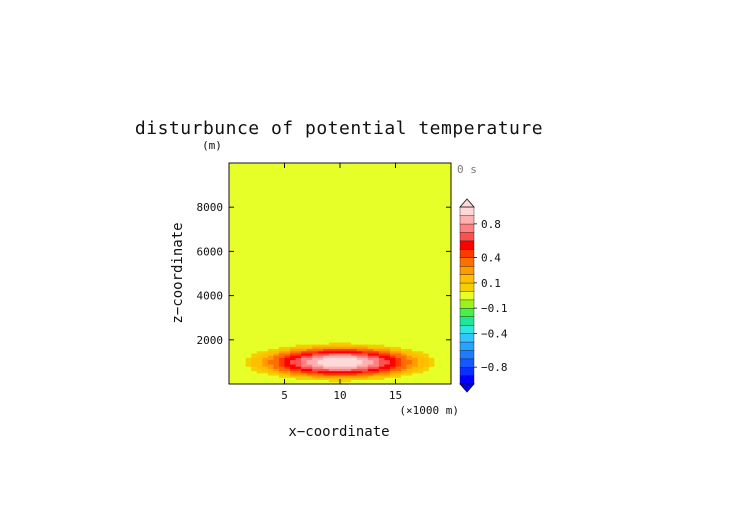 The height and width of the screenshot is (532, 752). What do you see at coordinates (494, 367) in the screenshot?
I see `colorbar-label: −0.8` at bounding box center [494, 367].